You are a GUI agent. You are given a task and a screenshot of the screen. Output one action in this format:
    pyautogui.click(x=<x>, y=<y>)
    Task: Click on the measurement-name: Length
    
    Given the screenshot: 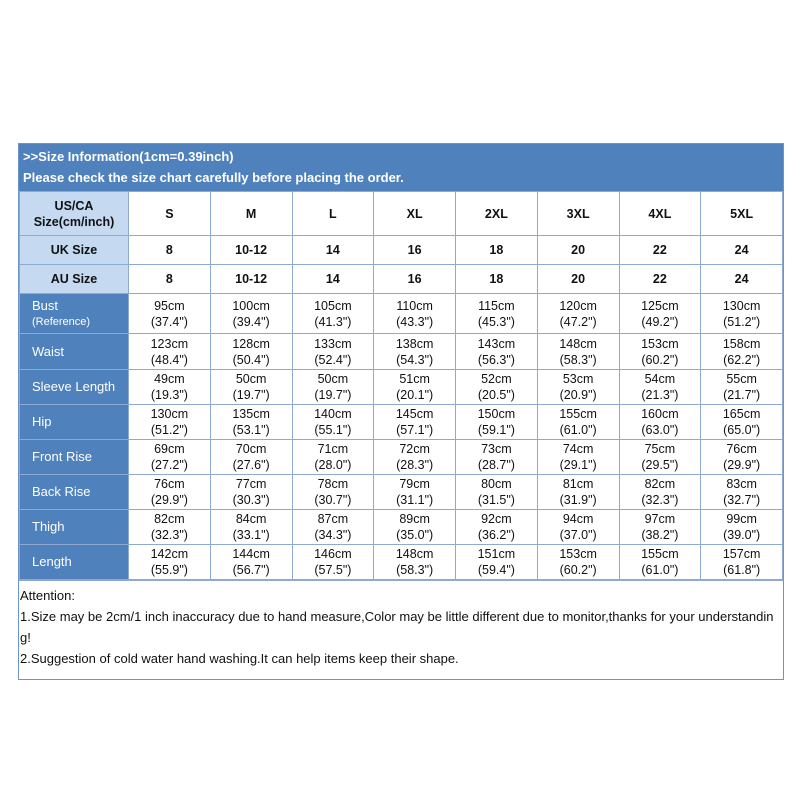 What is the action you would take?
    pyautogui.click(x=52, y=561)
    